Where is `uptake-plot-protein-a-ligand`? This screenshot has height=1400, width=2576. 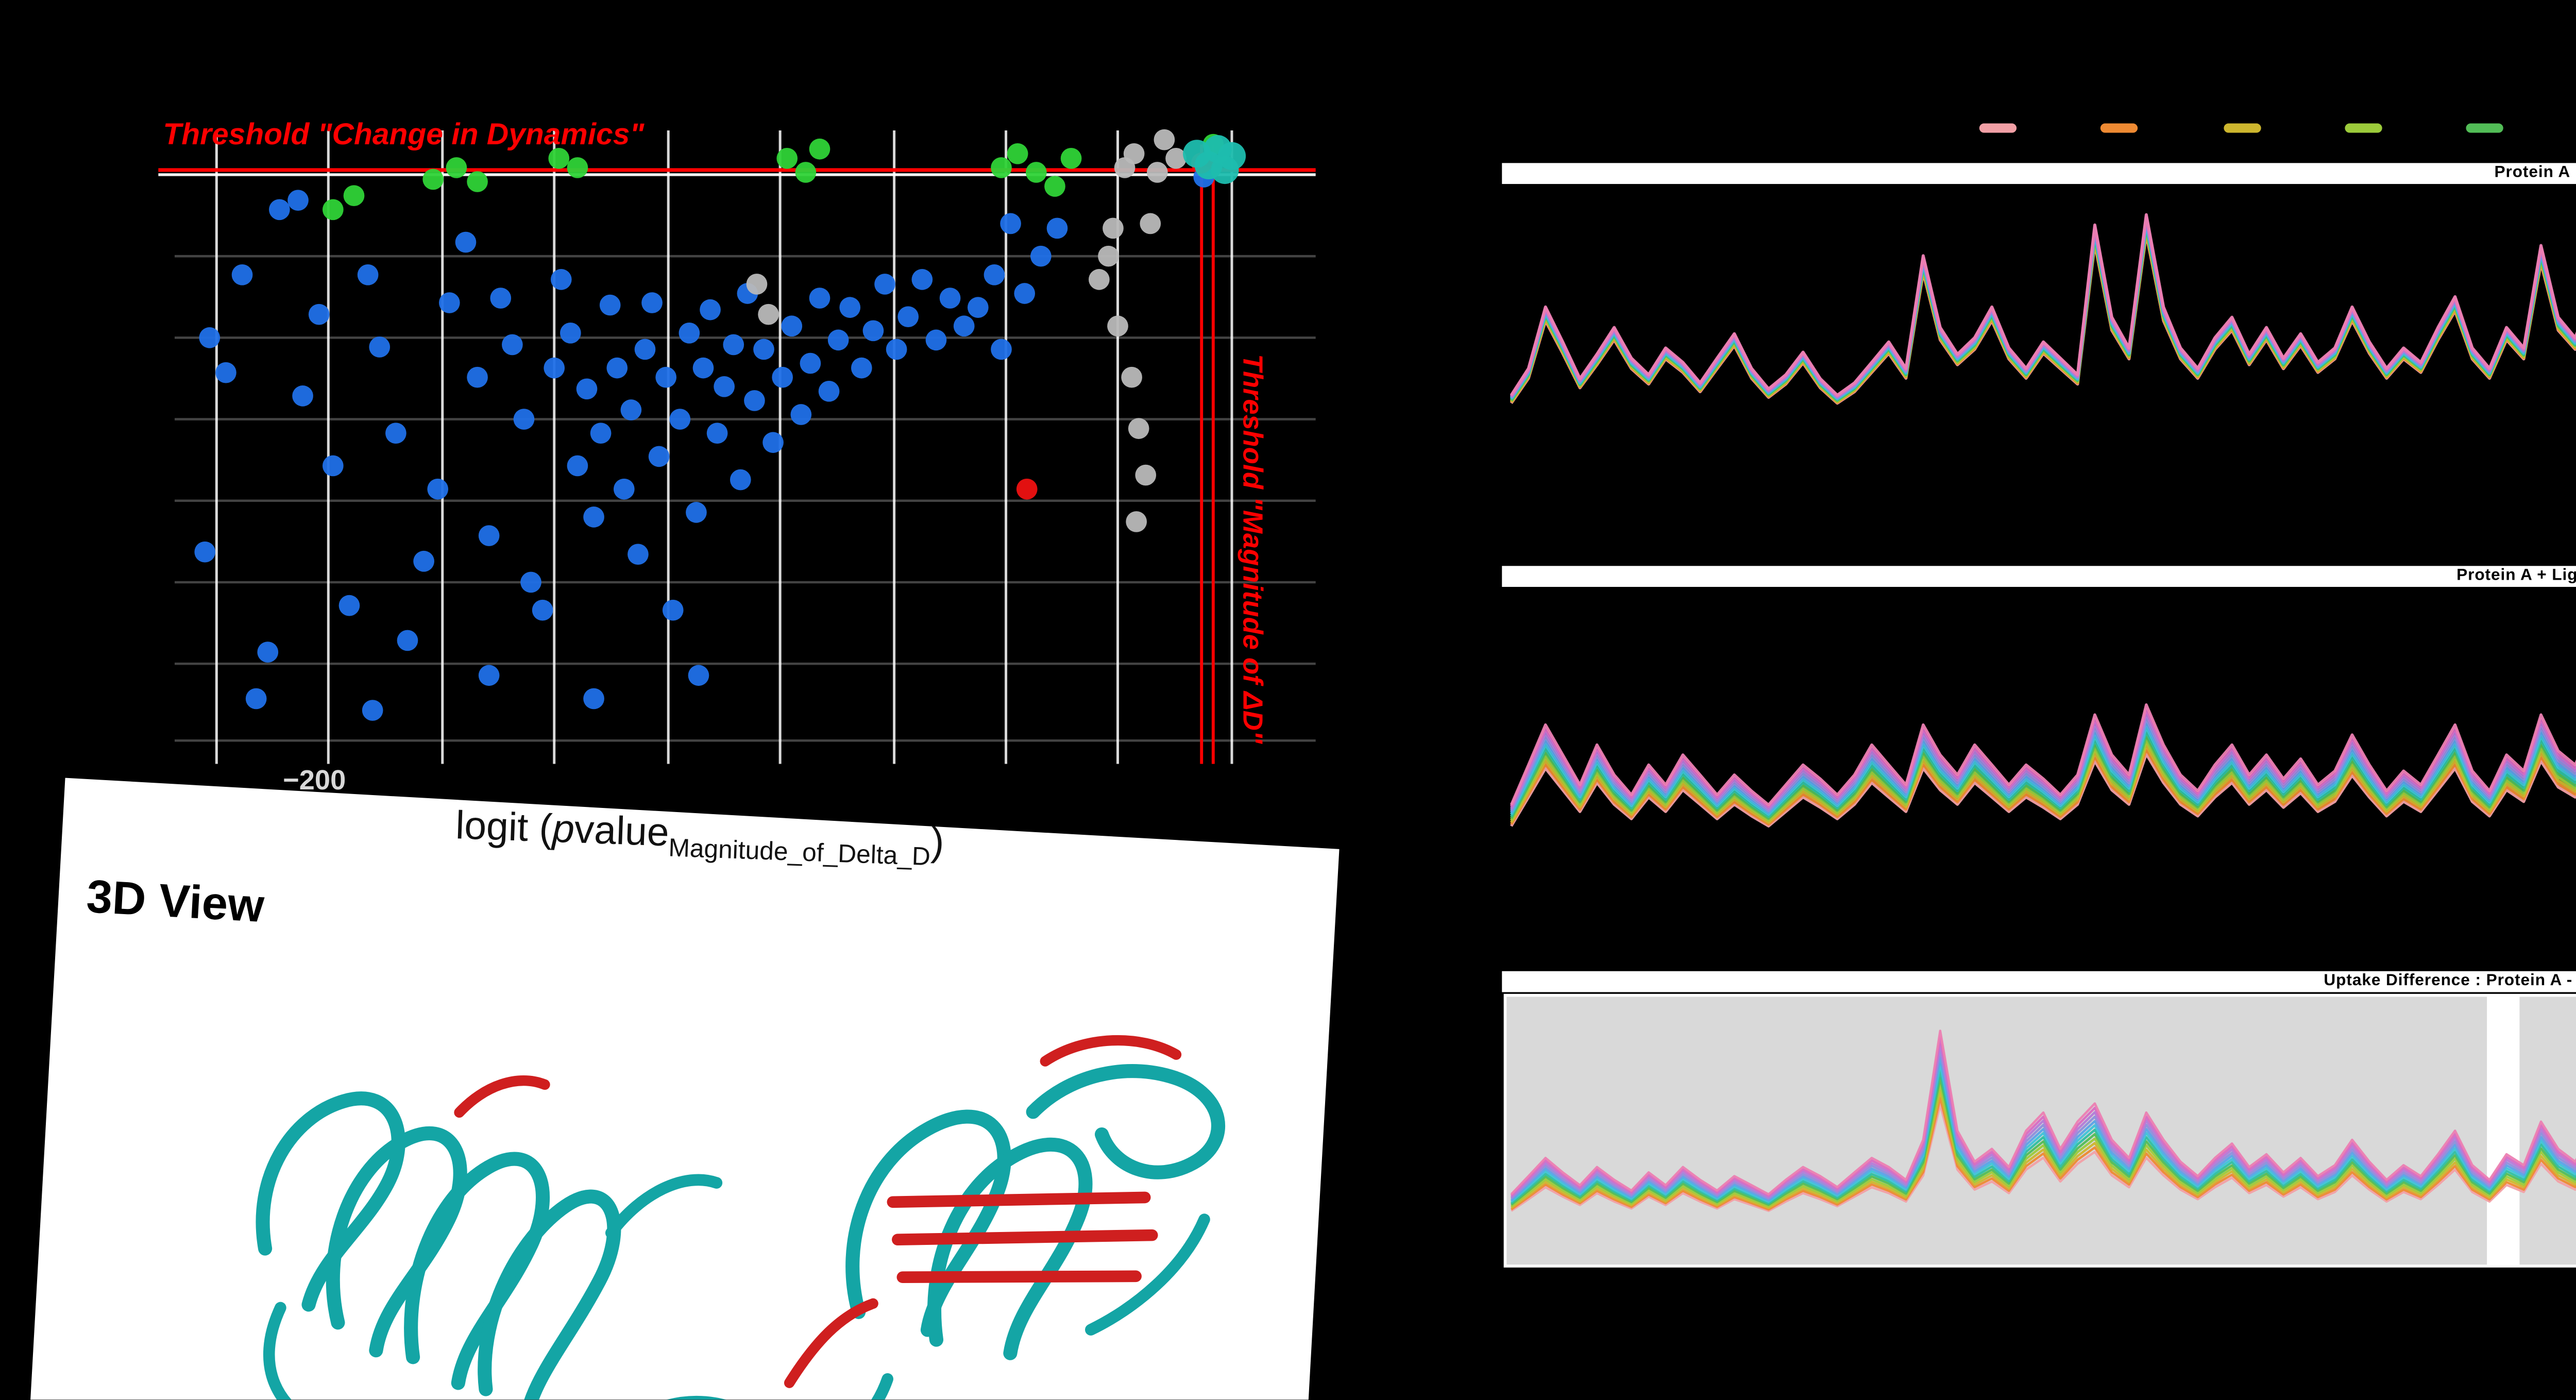
uptake-plot-protein-a-ligand is located at coordinates (2039, 764).